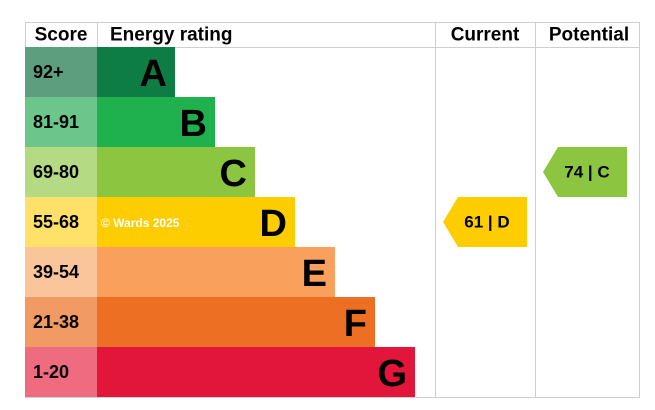  I want to click on current-label: 61 | D, so click(486, 222).